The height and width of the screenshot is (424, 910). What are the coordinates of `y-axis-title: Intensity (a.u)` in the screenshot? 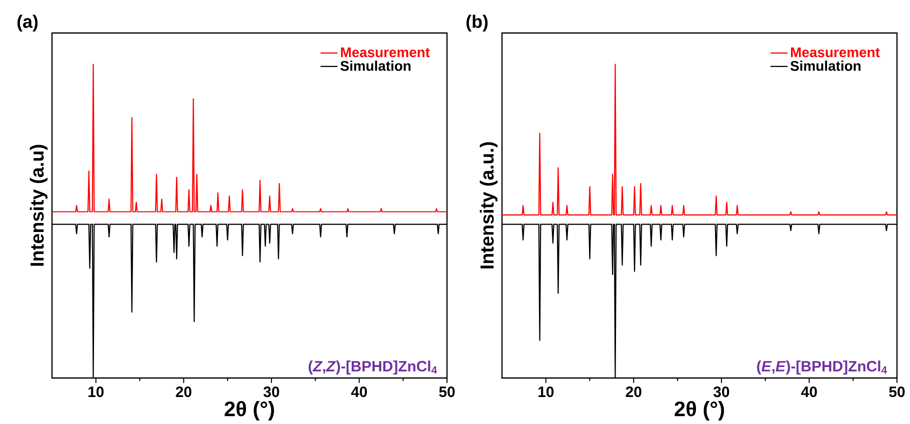 It's located at (39, 205).